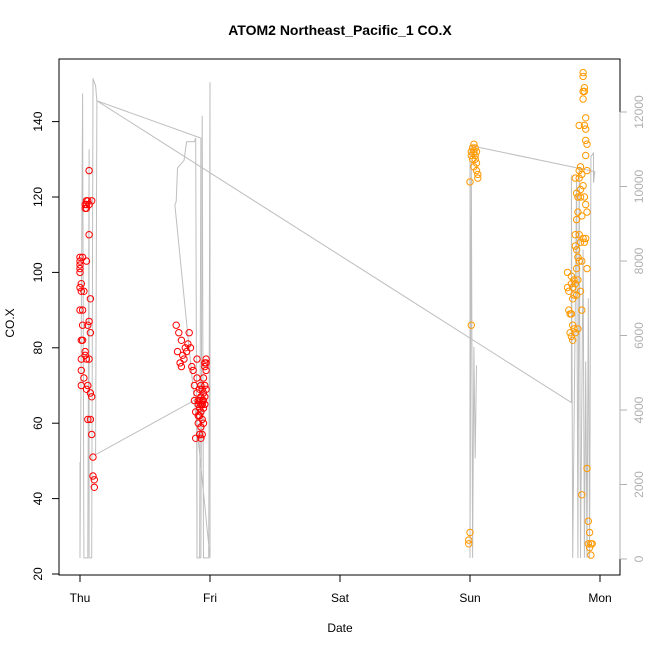 This screenshot has width=650, height=650. I want to click on y2-tick-label-6000: 6000, so click(639, 335).